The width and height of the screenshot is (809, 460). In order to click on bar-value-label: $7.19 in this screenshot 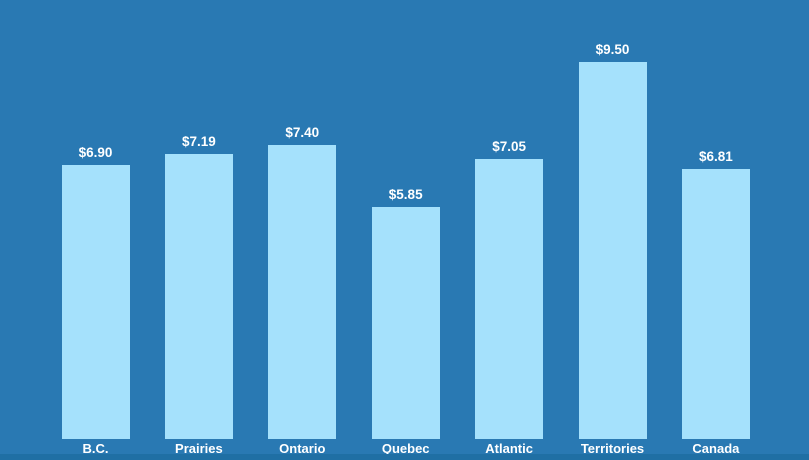, I will do `click(198, 141)`.